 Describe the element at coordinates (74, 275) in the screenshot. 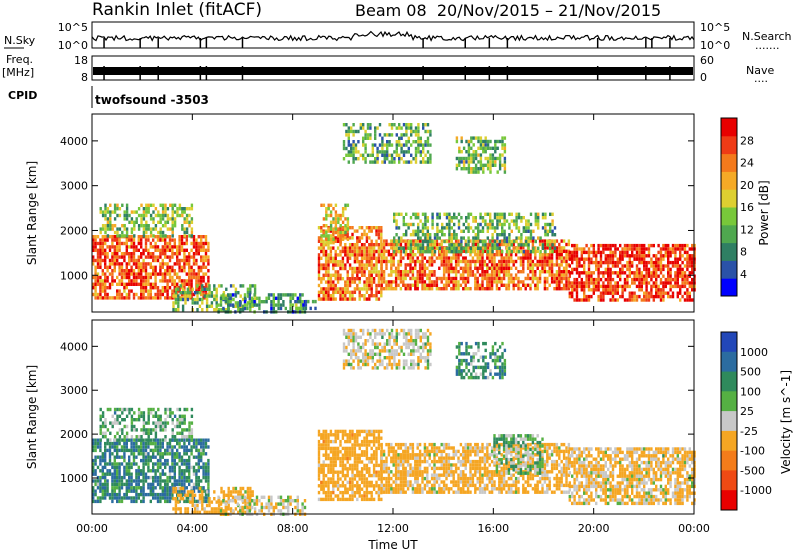

I see `y-tick-label: 1000` at that location.